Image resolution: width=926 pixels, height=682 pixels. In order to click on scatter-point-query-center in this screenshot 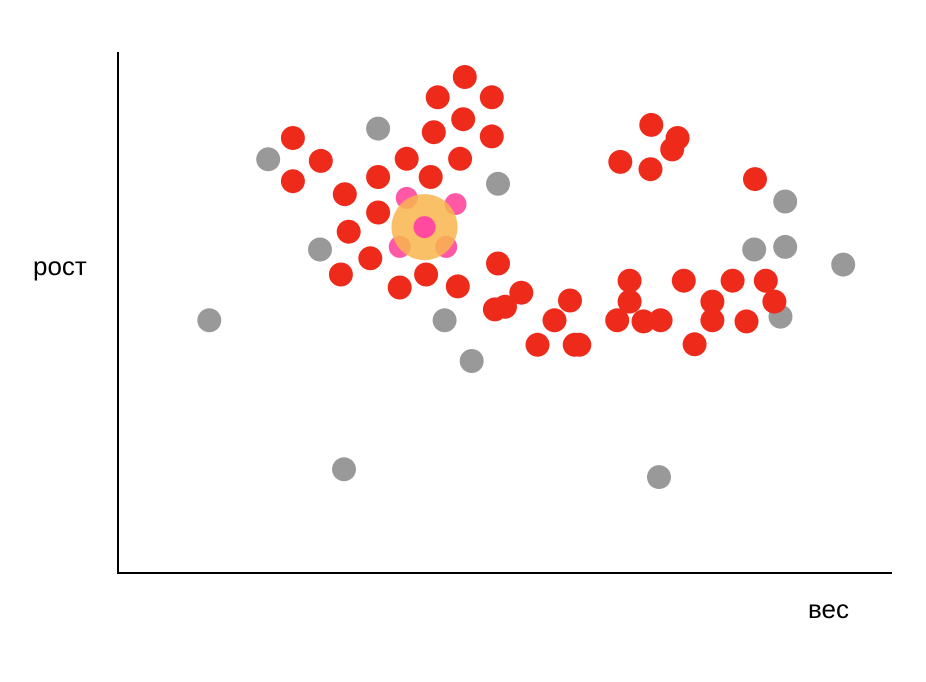, I will do `click(424, 227)`.